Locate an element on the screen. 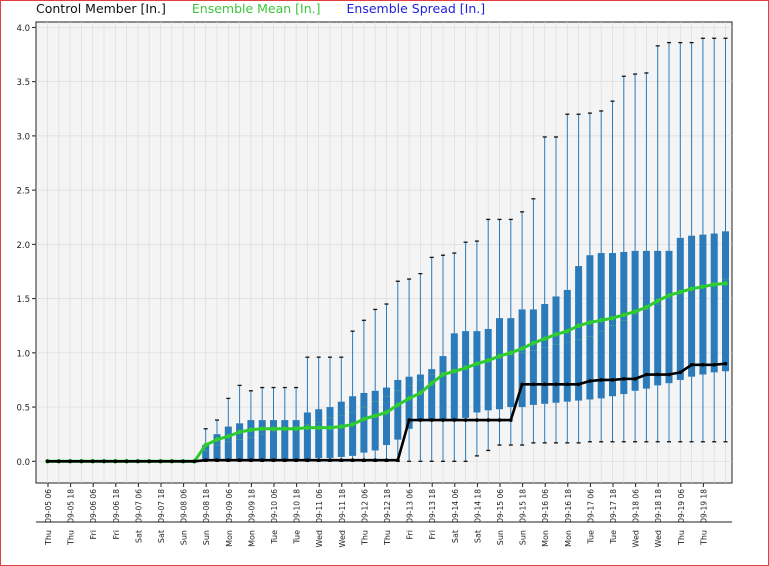 The height and width of the screenshot is (566, 769). y-tick-label: 1.5 is located at coordinates (23, 300).